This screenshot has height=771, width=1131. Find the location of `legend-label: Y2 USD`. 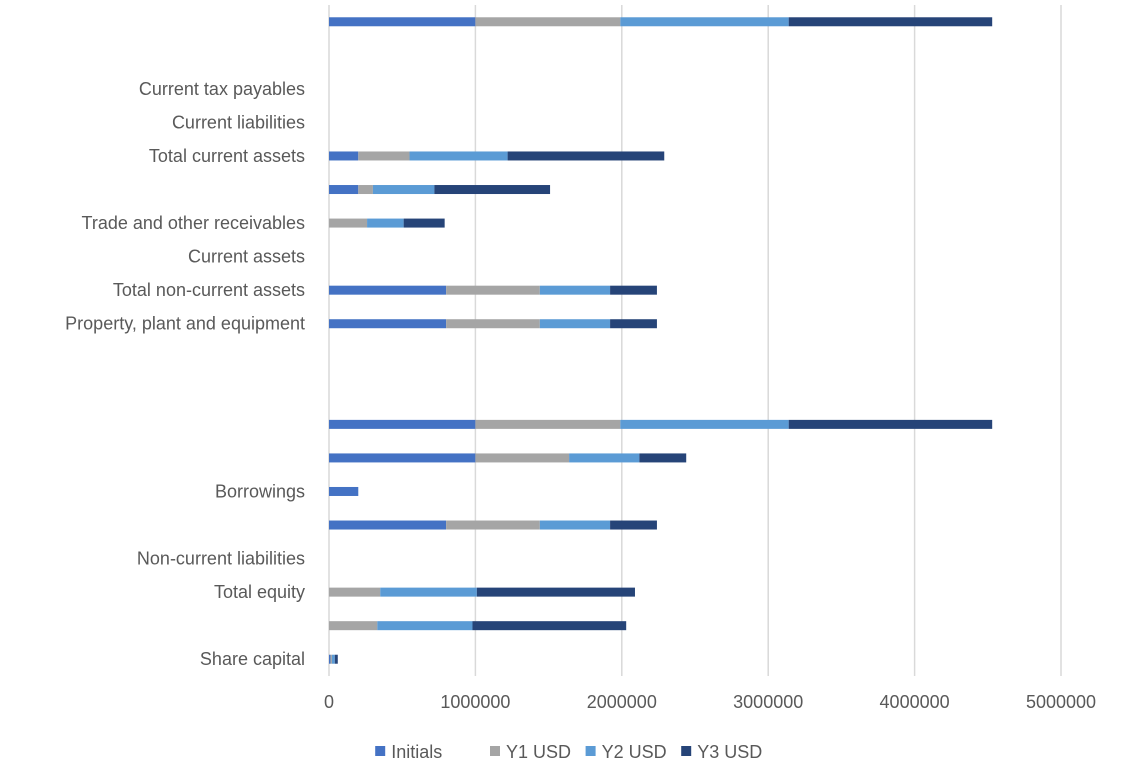

legend-label: Y2 USD is located at coordinates (634, 752).